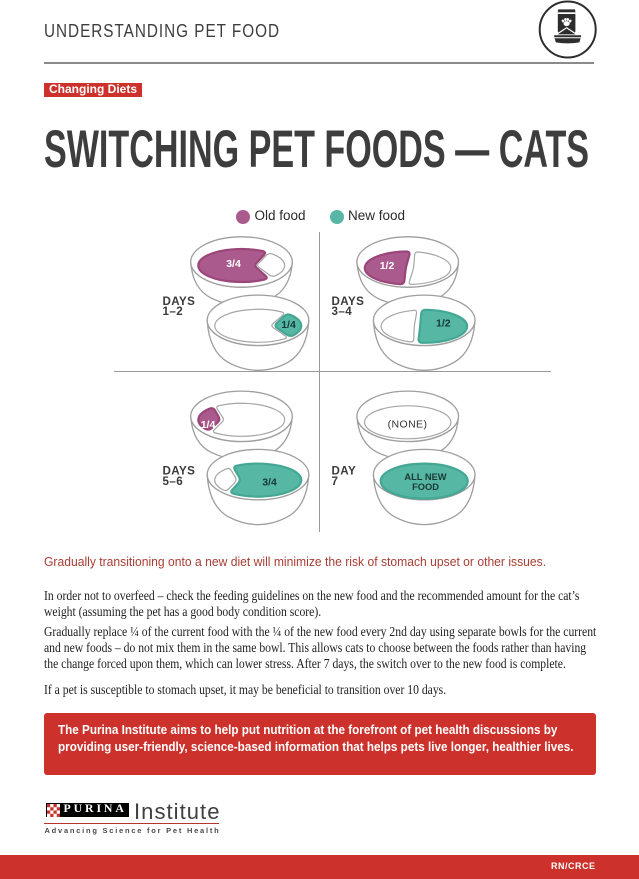 The width and height of the screenshot is (639, 879). Describe the element at coordinates (408, 424) in the screenshot. I see `svg-text: (NONE)` at that location.